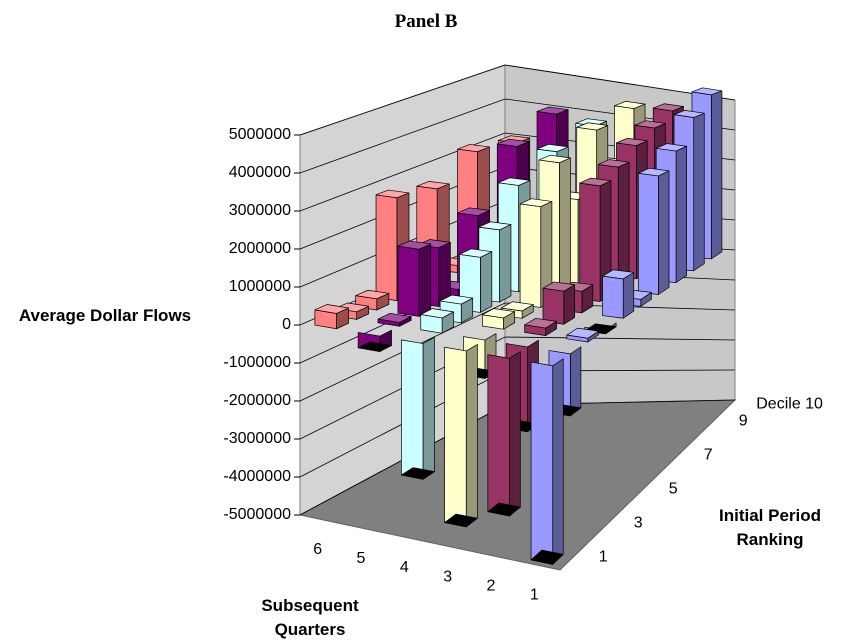  I want to click on depth-tick-label: Decile 10, so click(789, 404).